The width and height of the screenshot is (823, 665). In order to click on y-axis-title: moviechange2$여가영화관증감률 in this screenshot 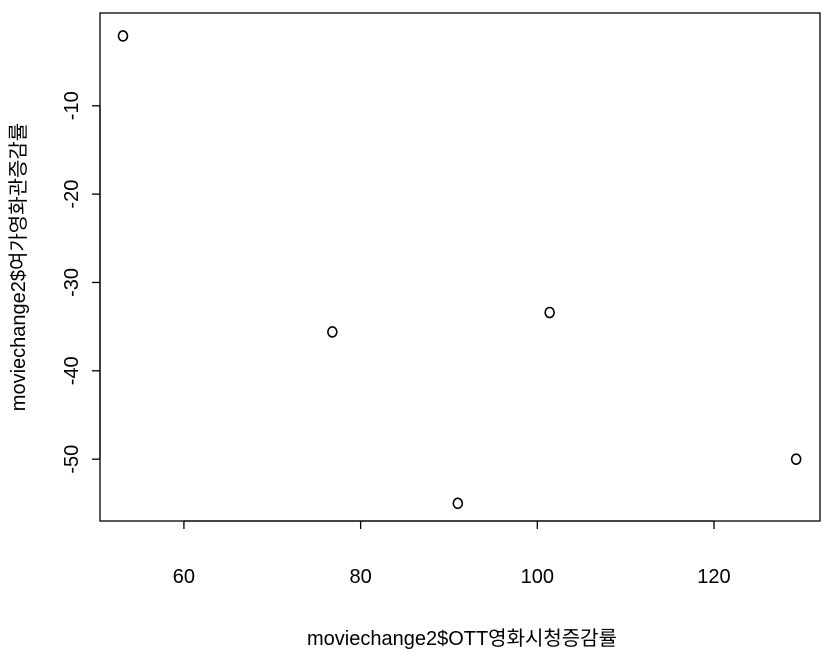, I will do `click(18, 267)`.